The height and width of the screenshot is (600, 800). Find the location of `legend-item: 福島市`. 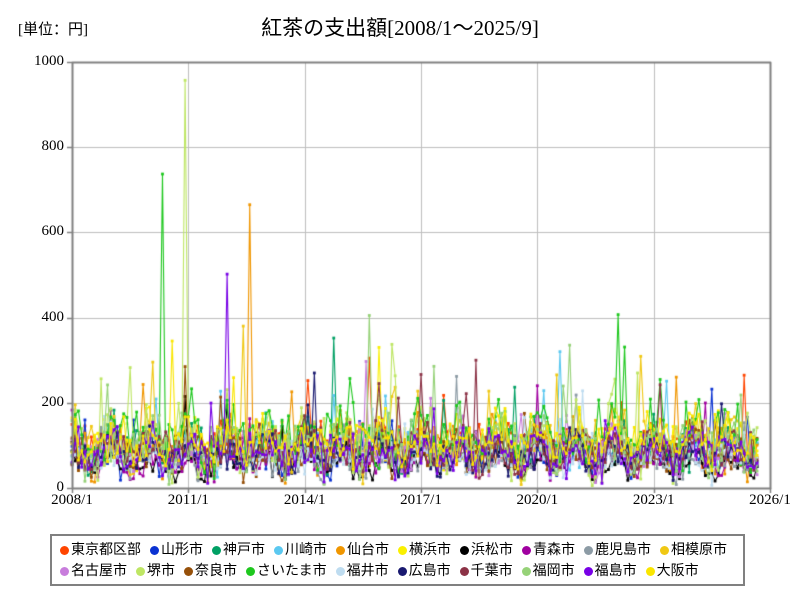

legend-item: 福島市 is located at coordinates (610, 571).